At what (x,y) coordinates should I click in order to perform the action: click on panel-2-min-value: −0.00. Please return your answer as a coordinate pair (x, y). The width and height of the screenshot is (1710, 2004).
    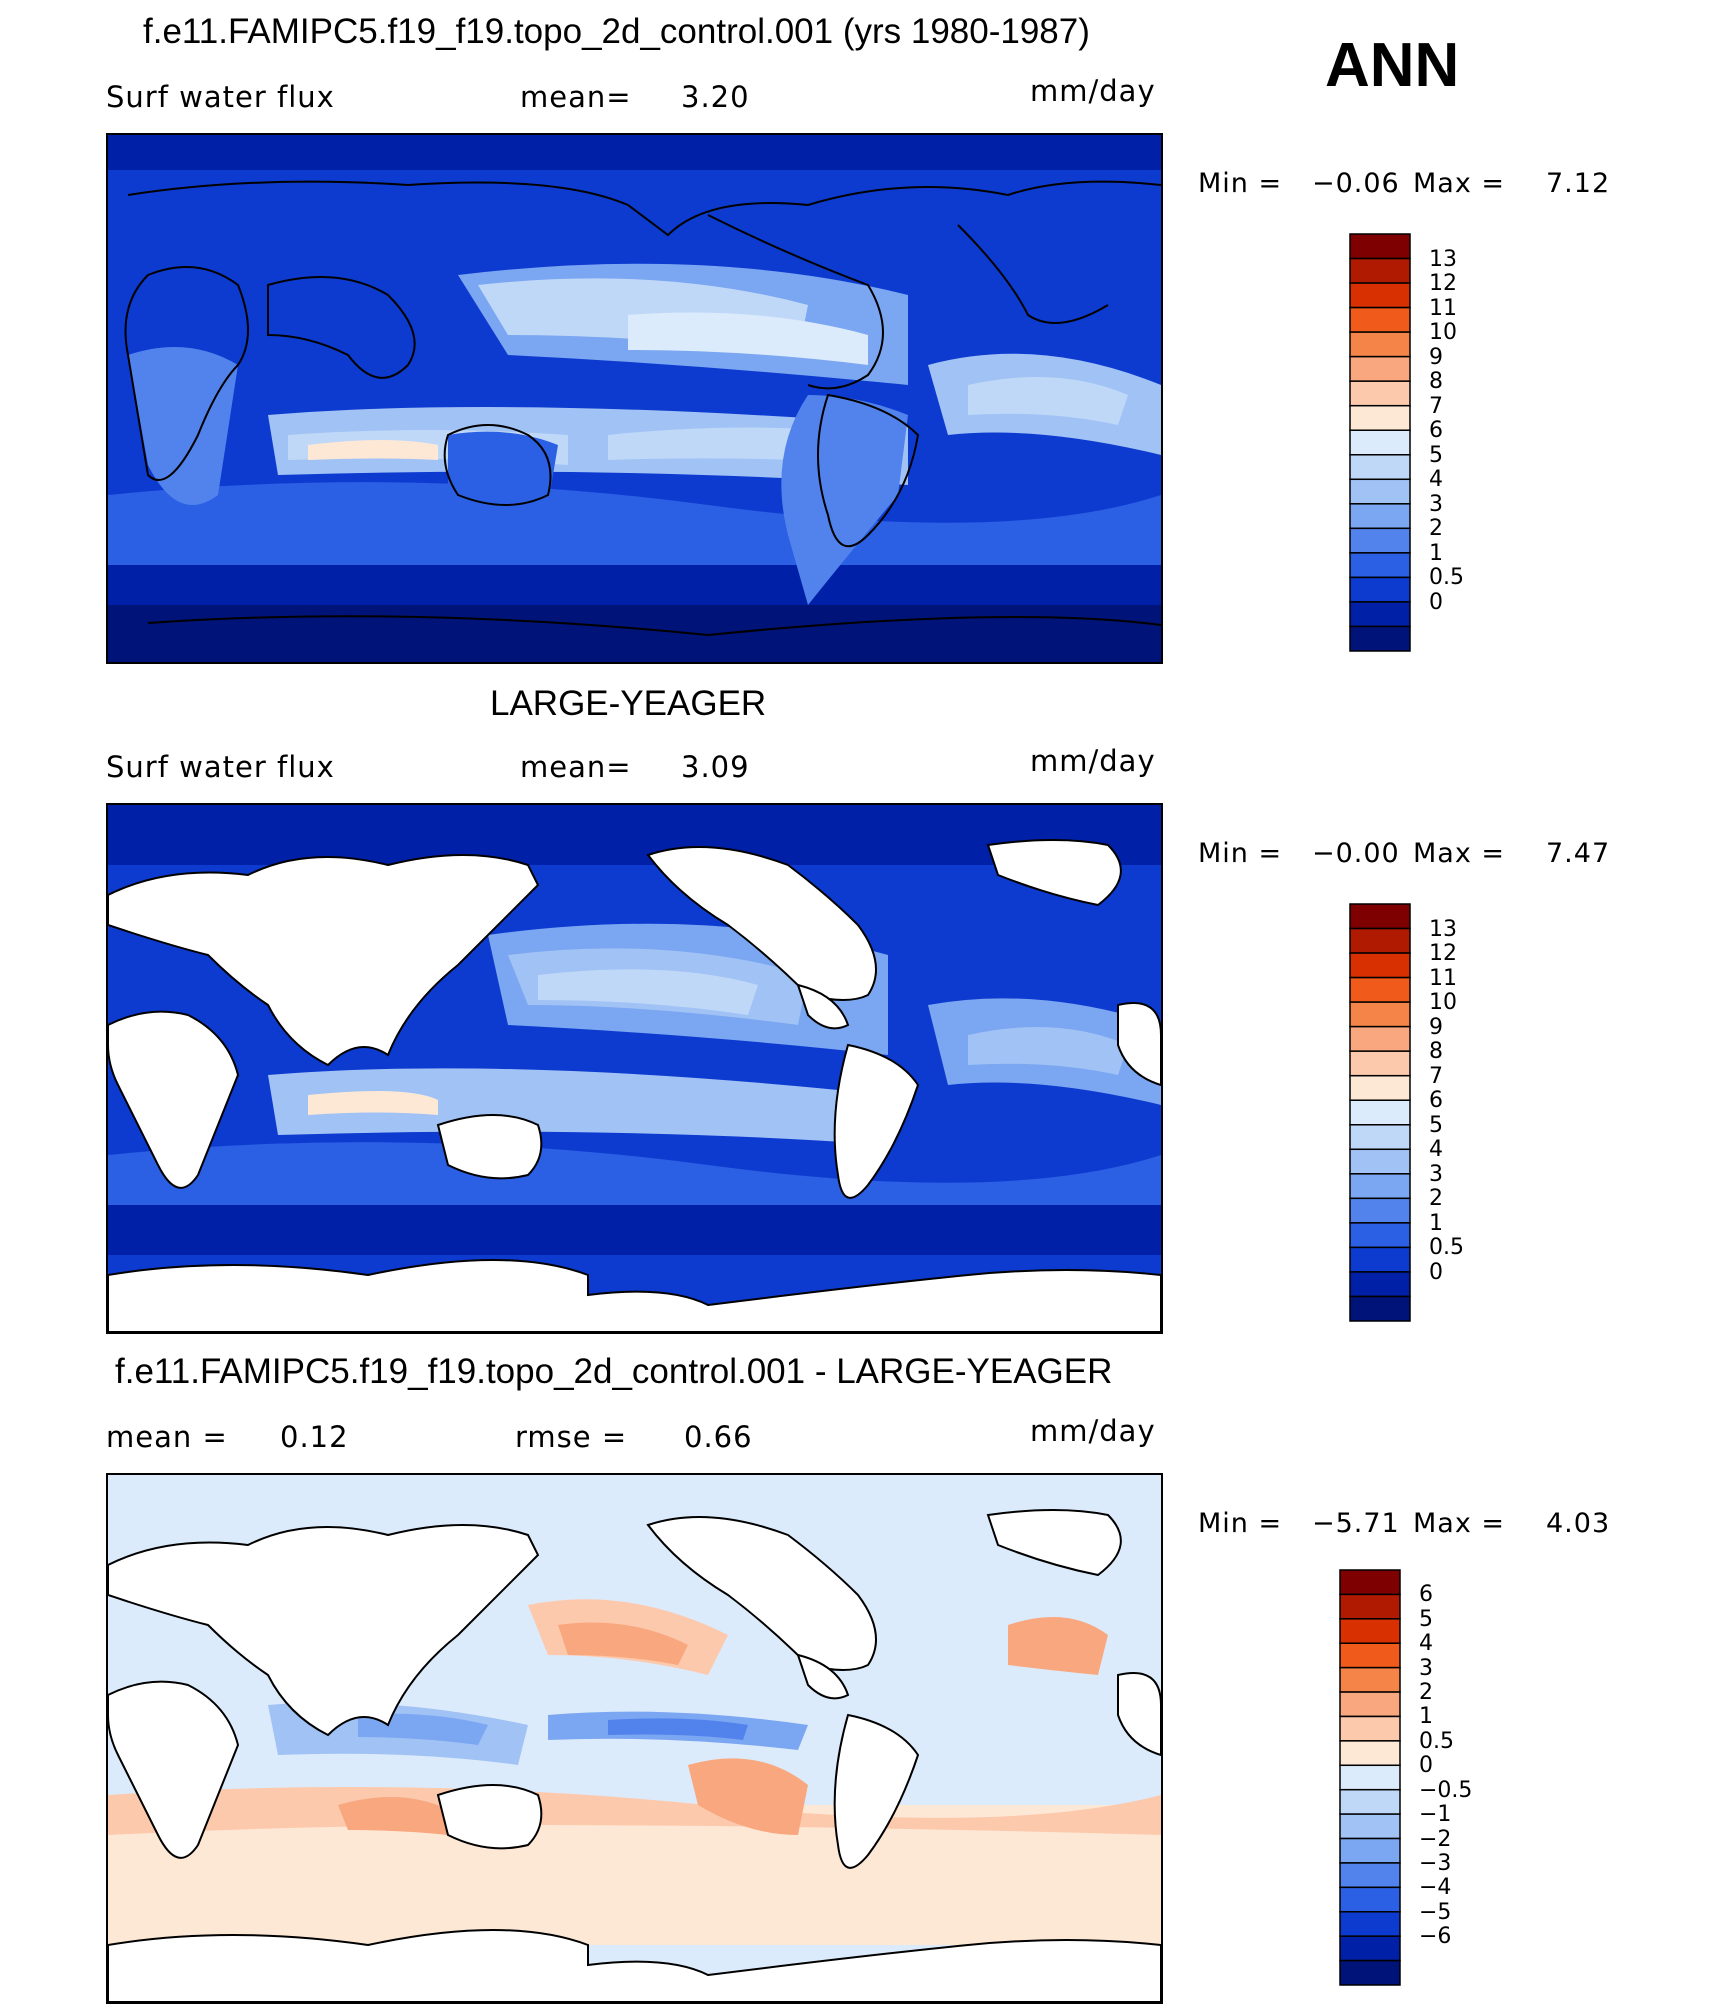
    Looking at the image, I should click on (1356, 853).